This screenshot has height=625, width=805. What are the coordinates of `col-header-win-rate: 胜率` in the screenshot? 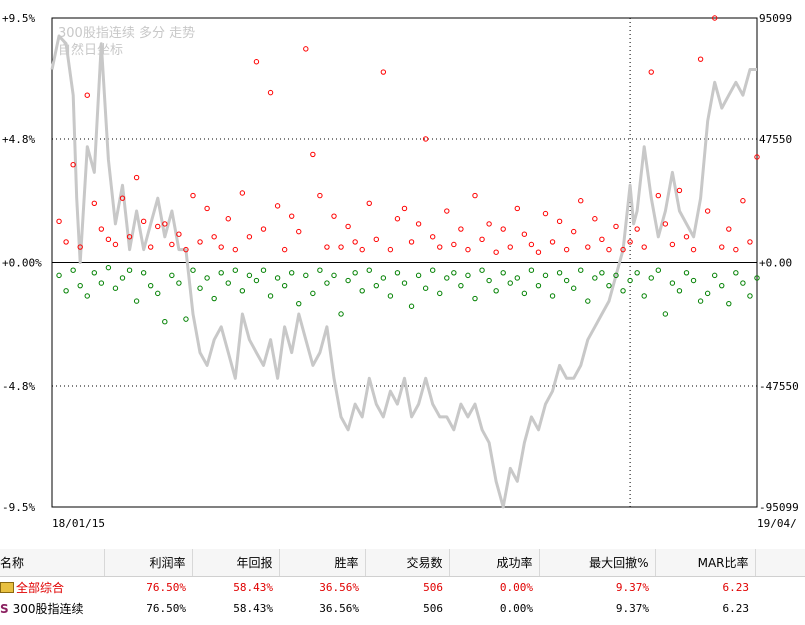 It's located at (322, 563).